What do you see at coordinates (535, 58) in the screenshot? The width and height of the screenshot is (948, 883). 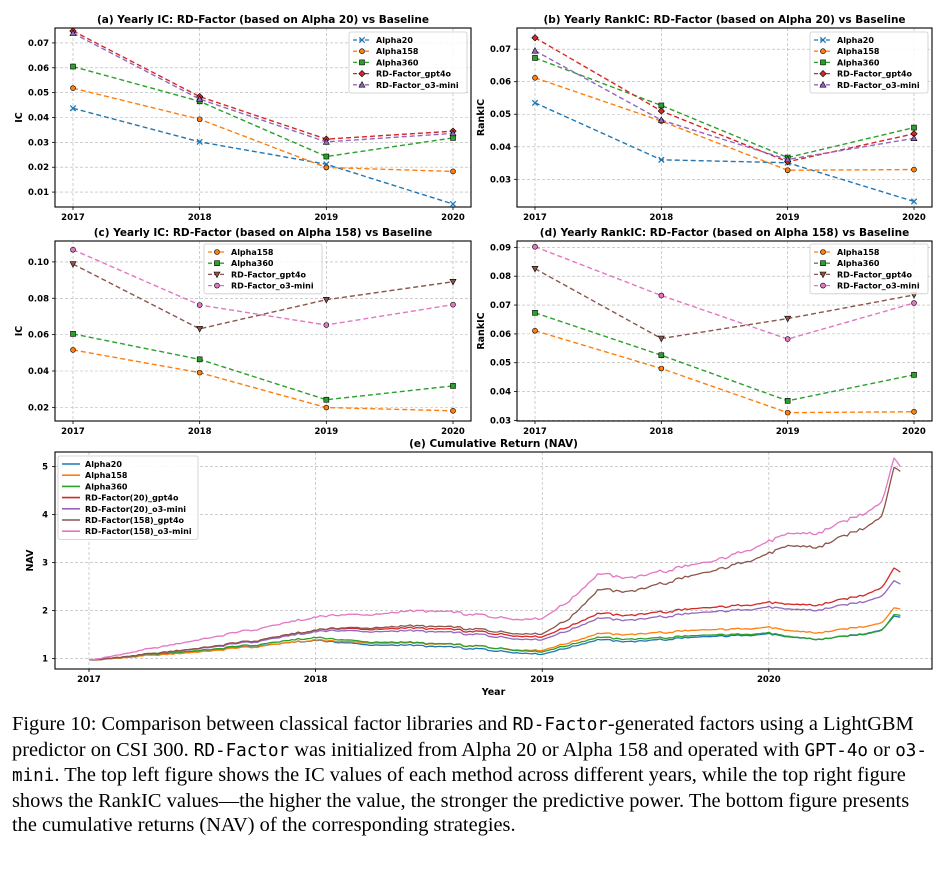 I see `point-b-alpha360-2017` at bounding box center [535, 58].